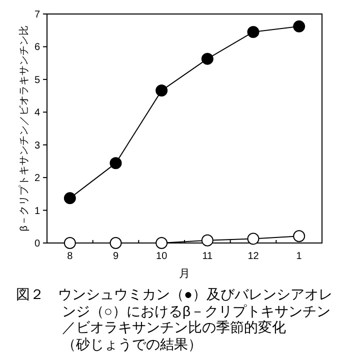 This screenshot has width=350, height=360. I want to click on x-tick-label: 8, so click(70, 256).